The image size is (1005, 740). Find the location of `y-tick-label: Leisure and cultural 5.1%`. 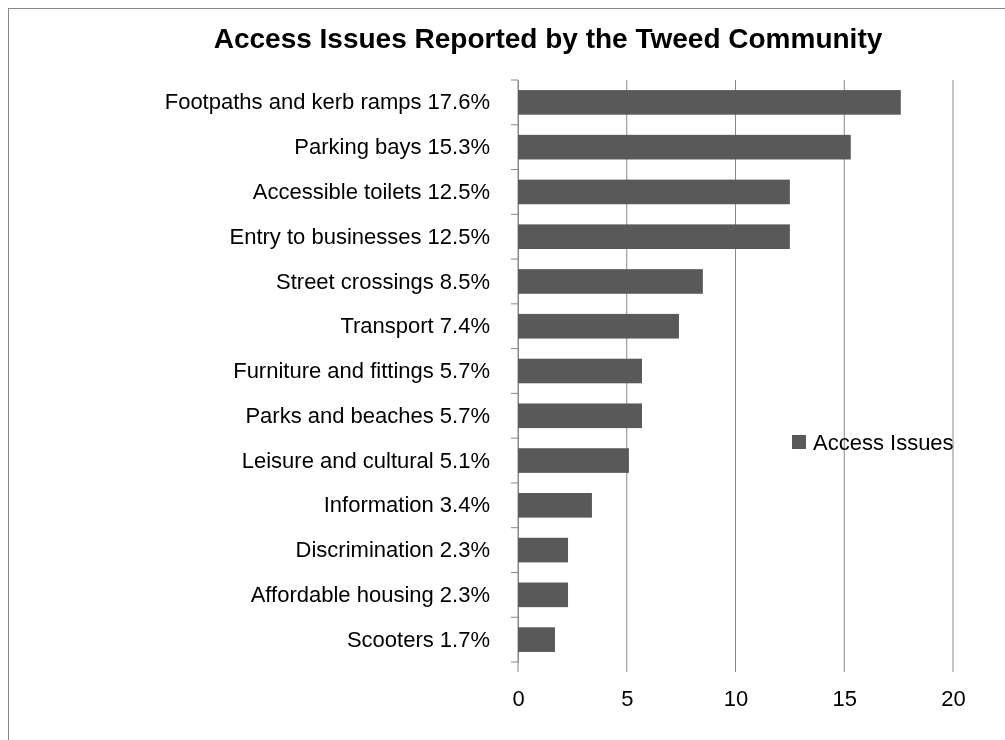

y-tick-label: Leisure and cultural 5.1% is located at coordinates (365, 460).